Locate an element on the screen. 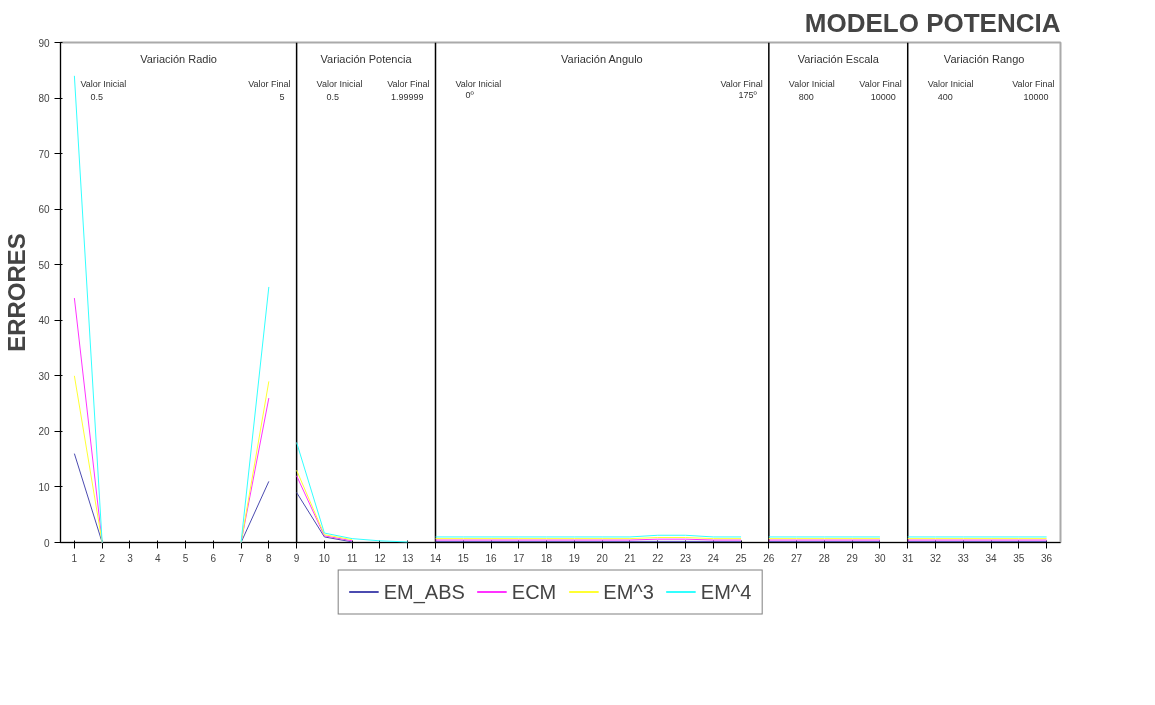 Image resolution: width=1155 pixels, height=705 pixels. x-tick-label: 1 is located at coordinates (74, 558).